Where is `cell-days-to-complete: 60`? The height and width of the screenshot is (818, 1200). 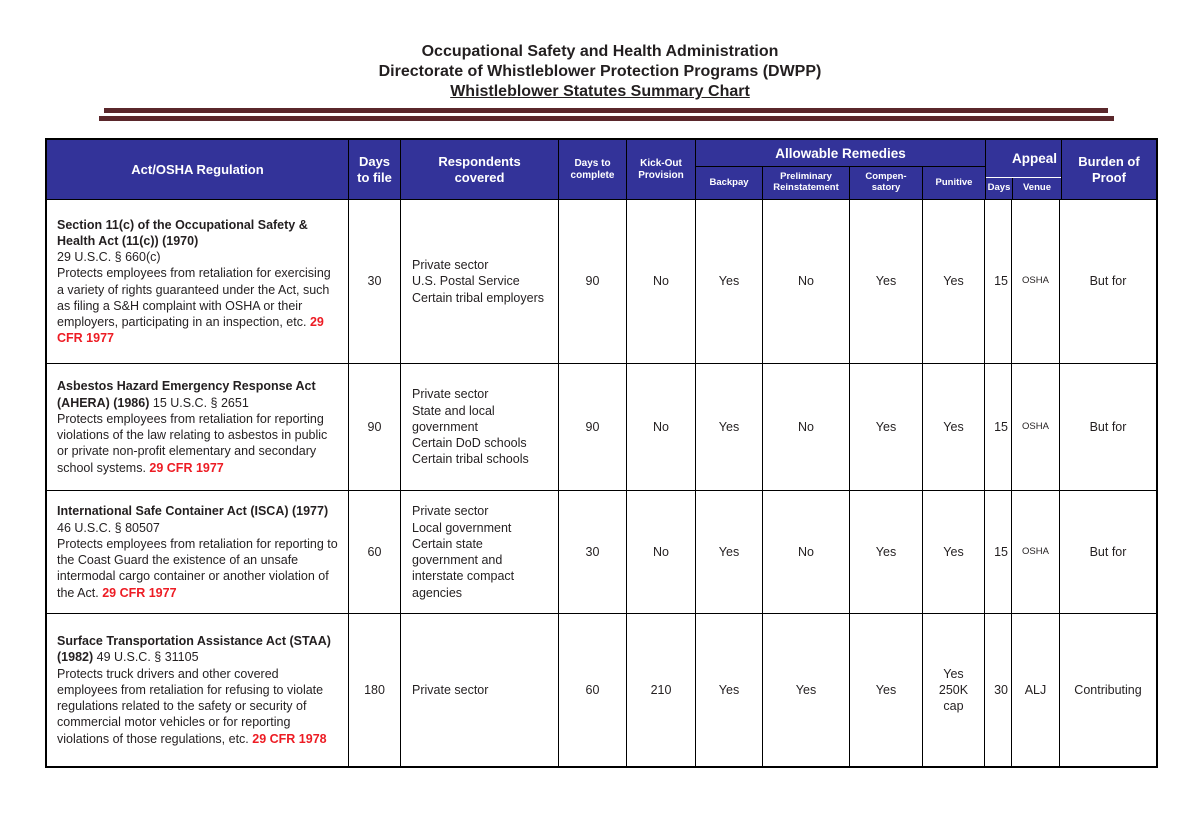 cell-days-to-complete: 60 is located at coordinates (593, 690).